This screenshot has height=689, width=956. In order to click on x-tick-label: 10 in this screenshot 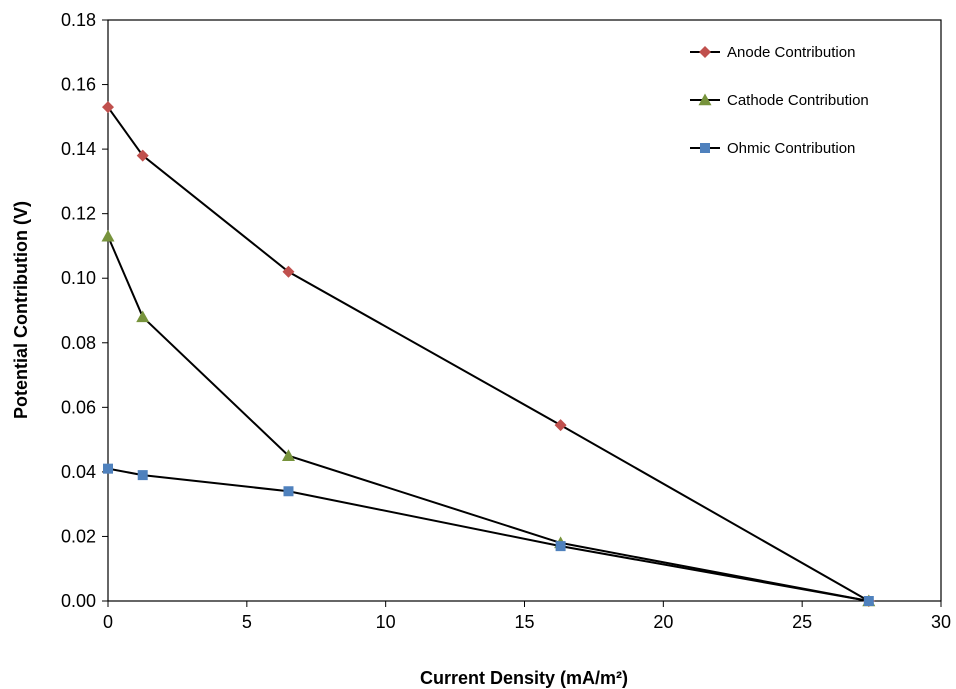, I will do `click(386, 622)`.